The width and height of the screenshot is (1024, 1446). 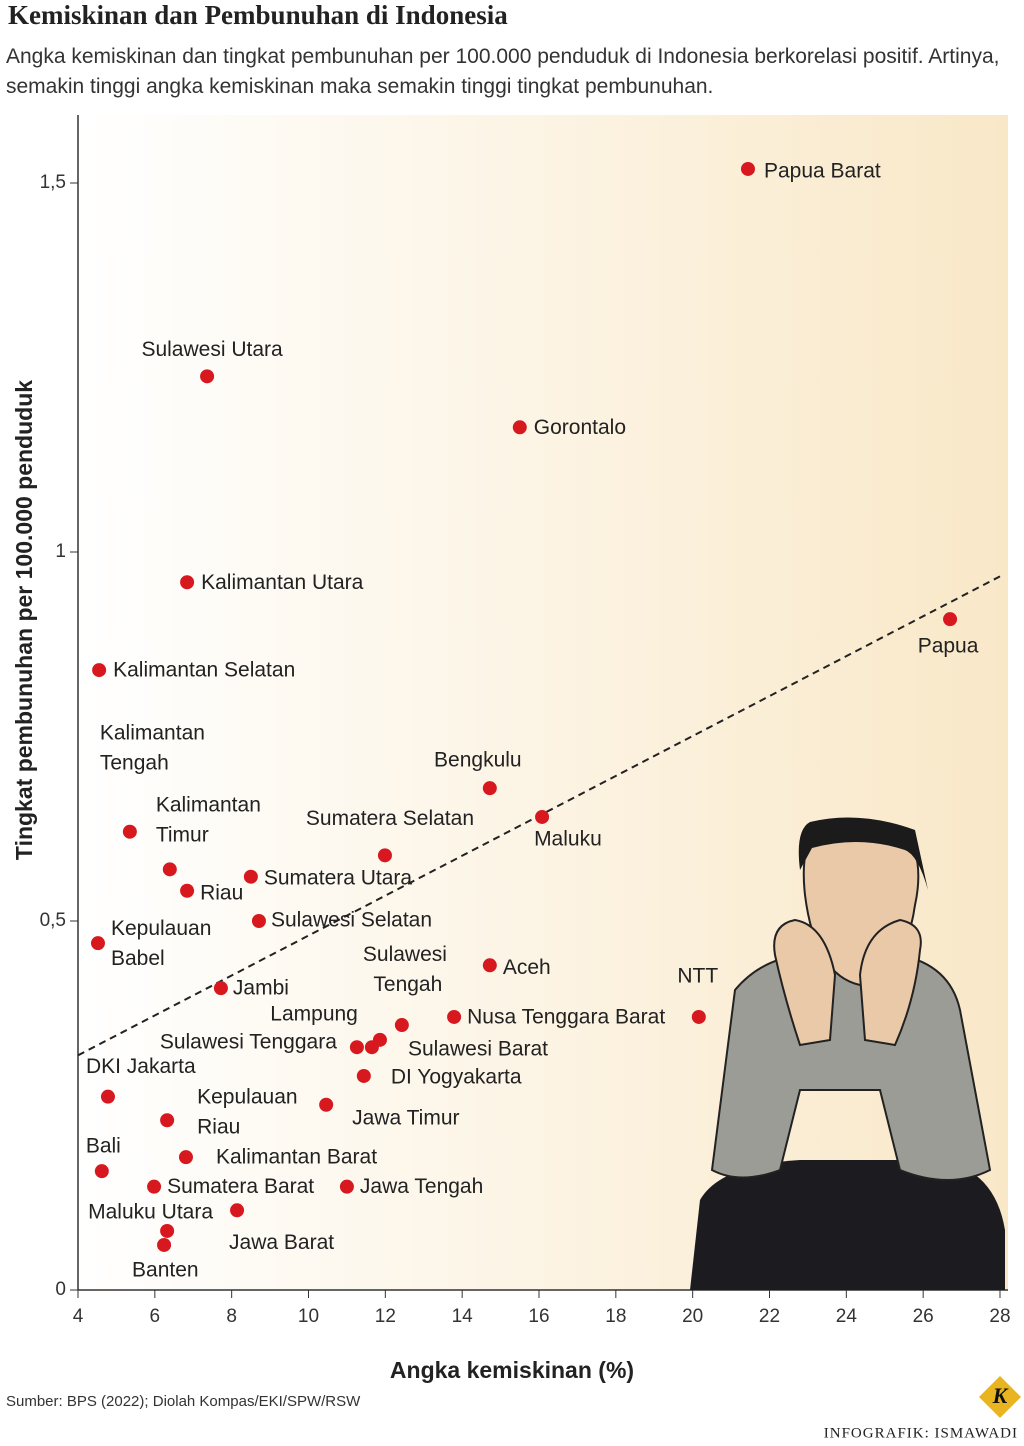 What do you see at coordinates (164, 943) in the screenshot?
I see `point-label: Kepulauan Babel` at bounding box center [164, 943].